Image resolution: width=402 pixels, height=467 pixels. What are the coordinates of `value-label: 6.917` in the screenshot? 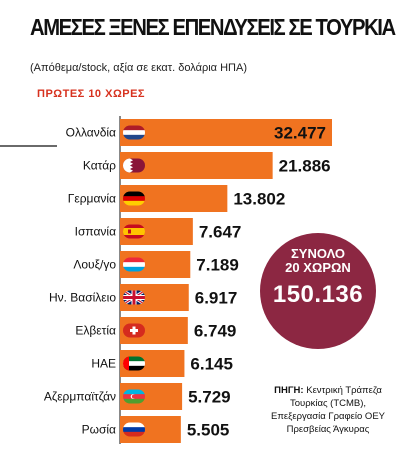 It's located at (216, 298).